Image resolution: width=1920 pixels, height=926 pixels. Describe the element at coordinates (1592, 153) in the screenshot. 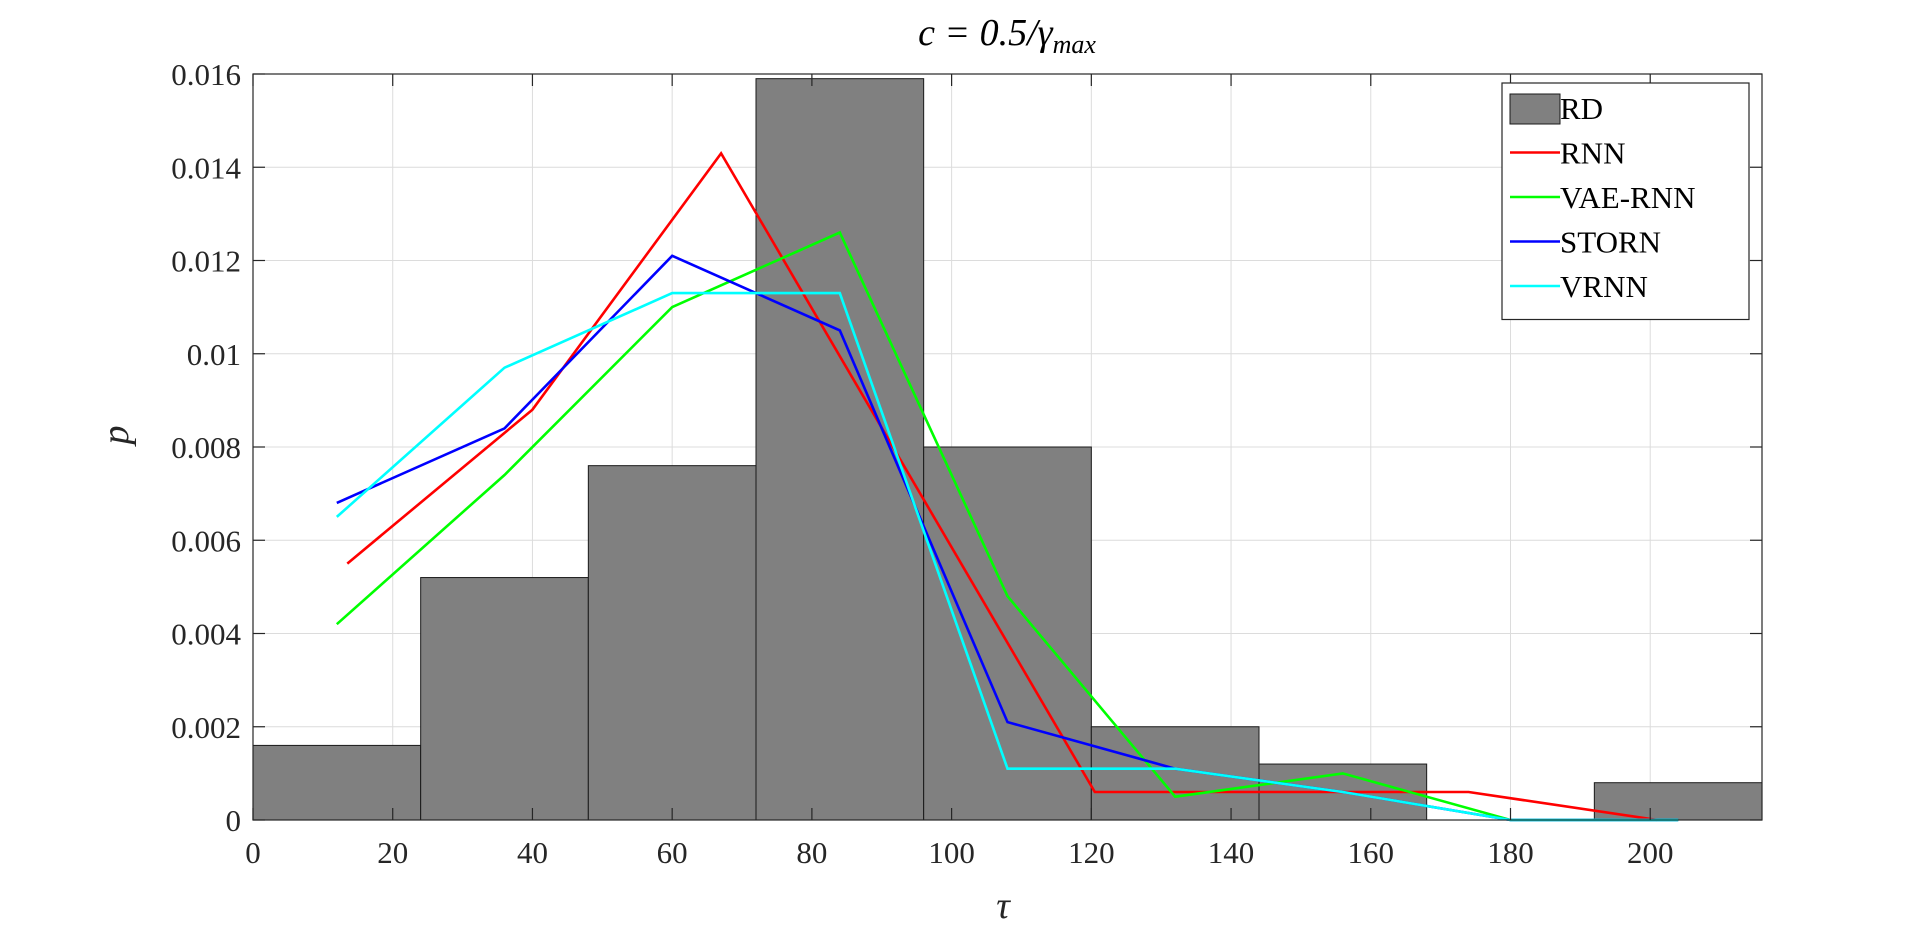

I see `legend-label-rnn: RNN` at that location.